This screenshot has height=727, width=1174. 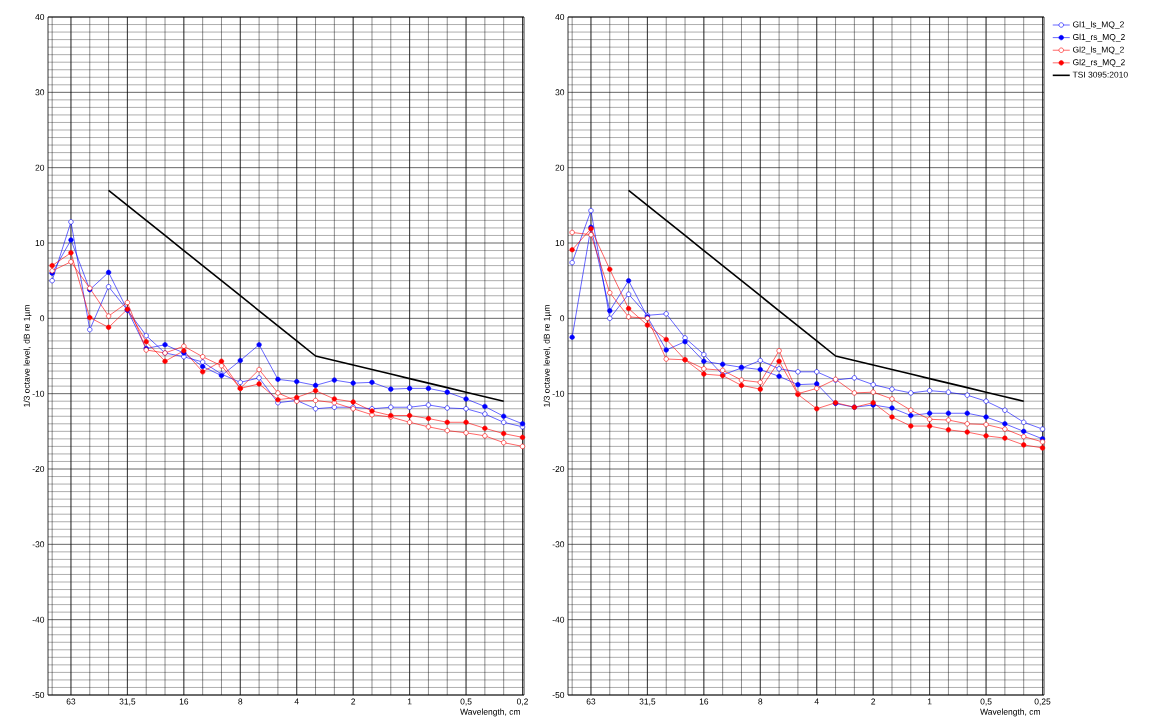 What do you see at coordinates (522, 702) in the screenshot?
I see `x-tick-label: 0,2` at bounding box center [522, 702].